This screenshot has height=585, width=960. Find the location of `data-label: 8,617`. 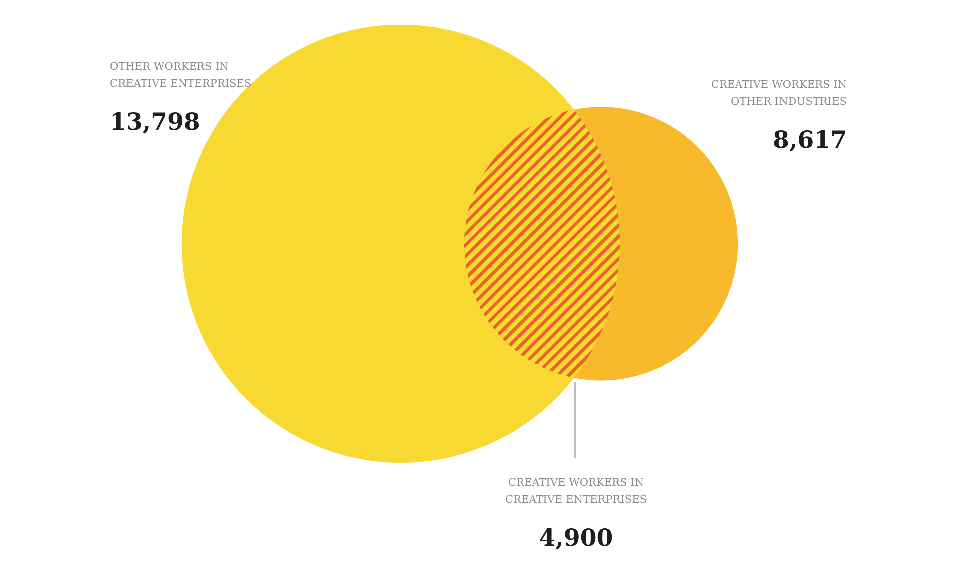

data-label: 8,617 is located at coordinates (810, 141).